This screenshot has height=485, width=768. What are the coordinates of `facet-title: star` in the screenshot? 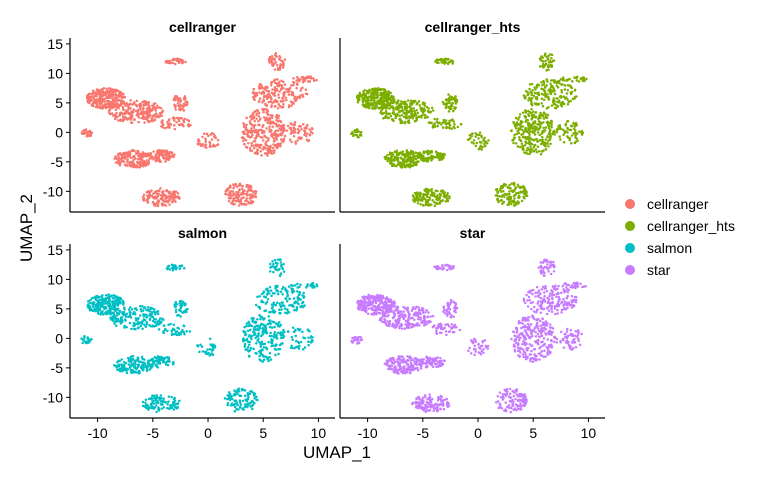 It's located at (473, 233).